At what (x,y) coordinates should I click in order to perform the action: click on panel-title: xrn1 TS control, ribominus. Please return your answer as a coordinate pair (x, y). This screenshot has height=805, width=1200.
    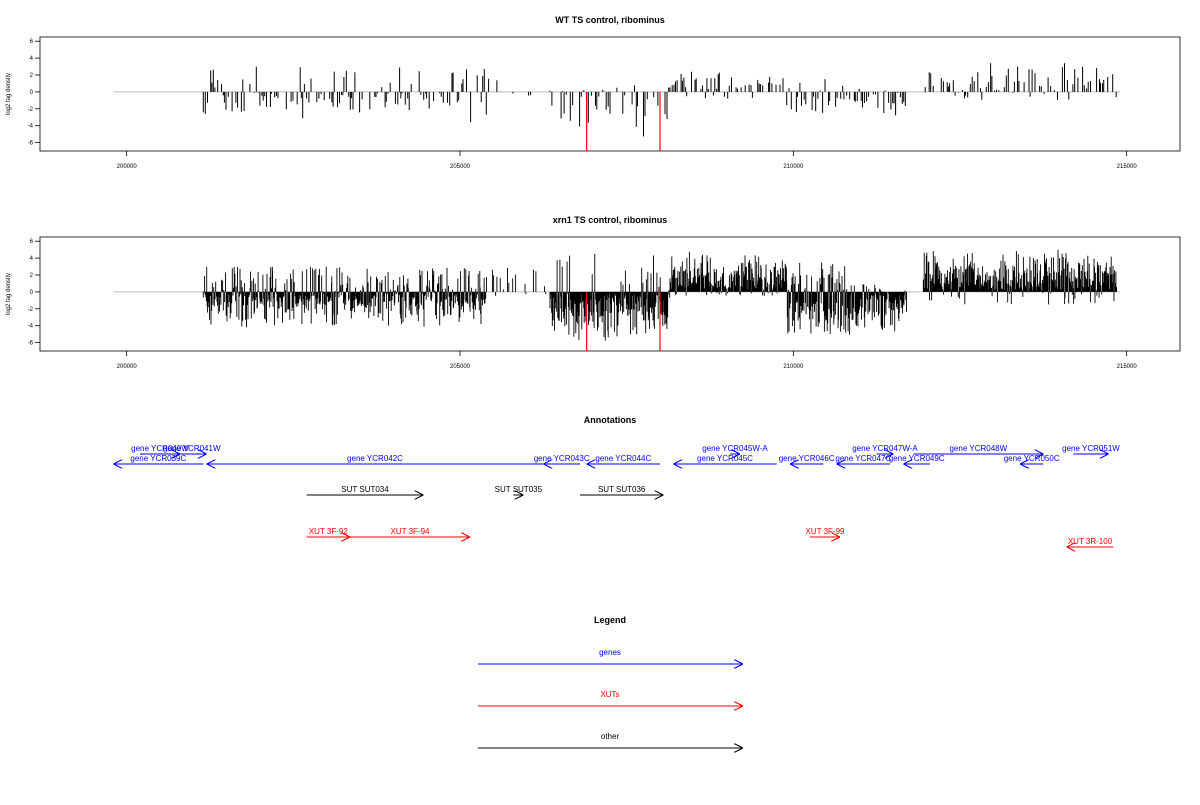
    Looking at the image, I should click on (610, 220).